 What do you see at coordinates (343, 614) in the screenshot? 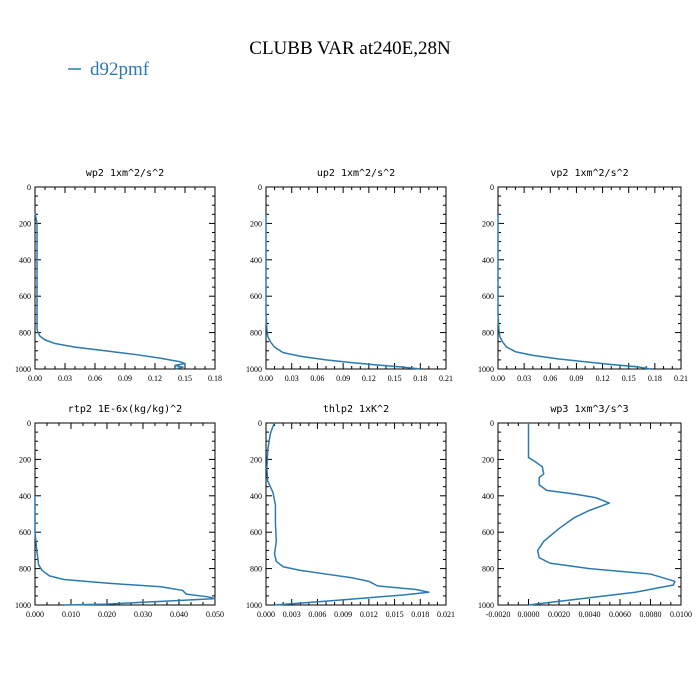
I see `x-tick-label: 0.009` at bounding box center [343, 614].